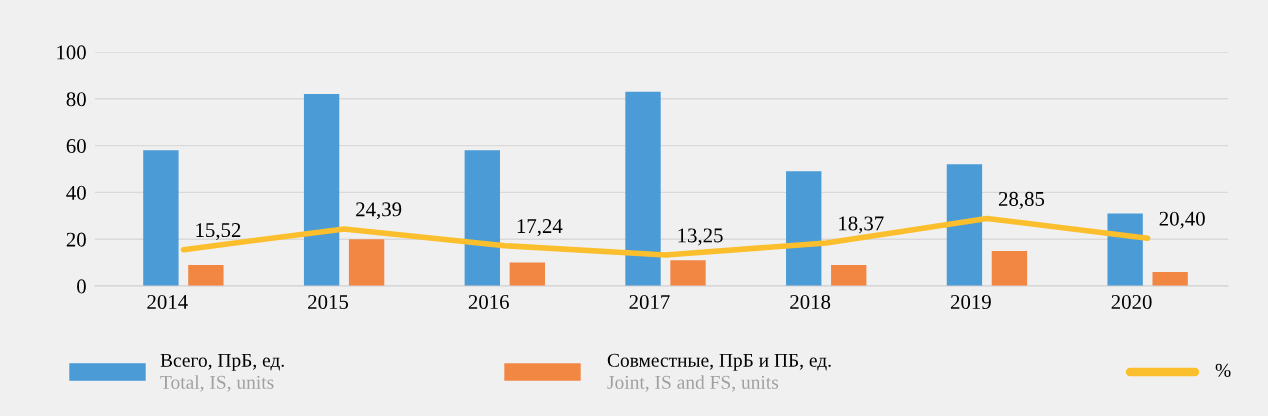 The image size is (1268, 416). What do you see at coordinates (1182, 220) in the screenshot?
I see `data-label: 20,40` at bounding box center [1182, 220].